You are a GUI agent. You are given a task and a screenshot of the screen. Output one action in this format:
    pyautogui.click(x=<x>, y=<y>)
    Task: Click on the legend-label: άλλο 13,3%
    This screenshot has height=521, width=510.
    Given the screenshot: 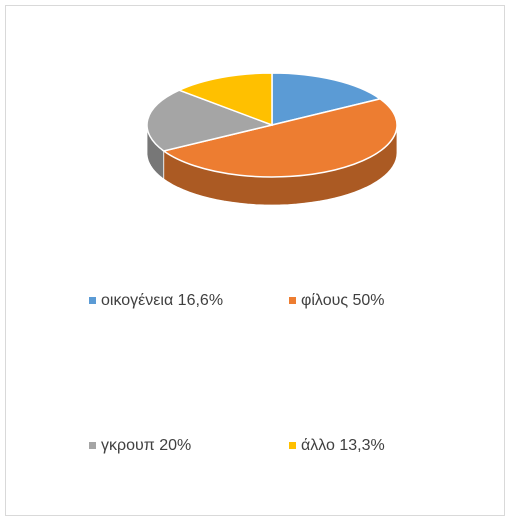 What is the action you would take?
    pyautogui.click(x=343, y=445)
    